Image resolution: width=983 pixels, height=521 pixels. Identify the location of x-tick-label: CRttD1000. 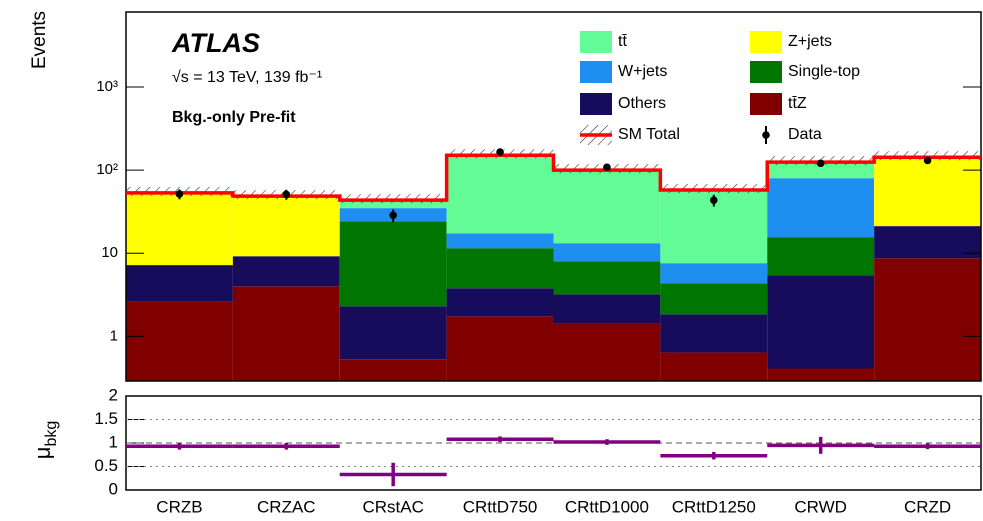
(607, 506).